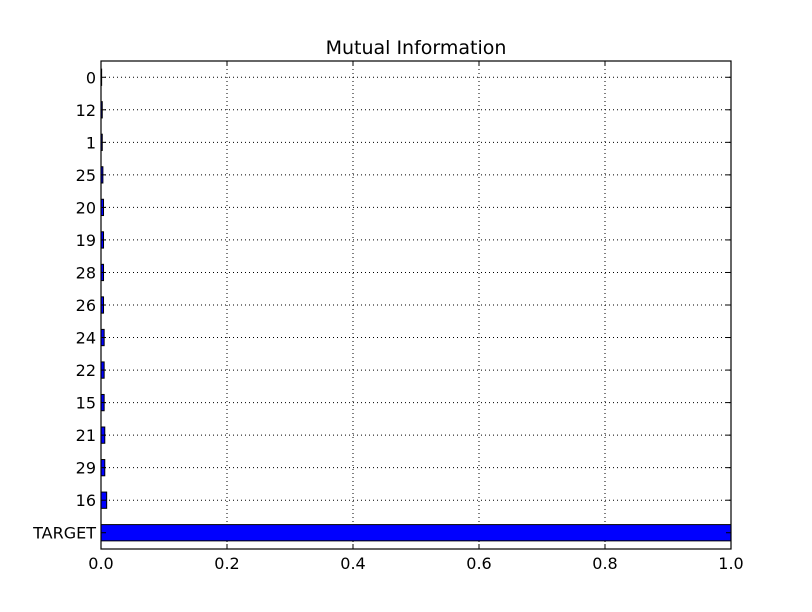 Image resolution: width=812 pixels, height=612 pixels. I want to click on y-tick-label: 24, so click(86, 338).